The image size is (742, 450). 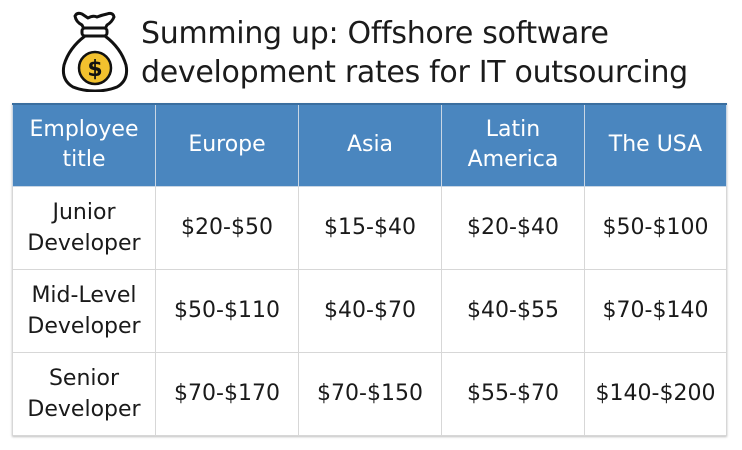 What do you see at coordinates (227, 227) in the screenshot?
I see `rate-cell-europe: $20-$50` at bounding box center [227, 227].